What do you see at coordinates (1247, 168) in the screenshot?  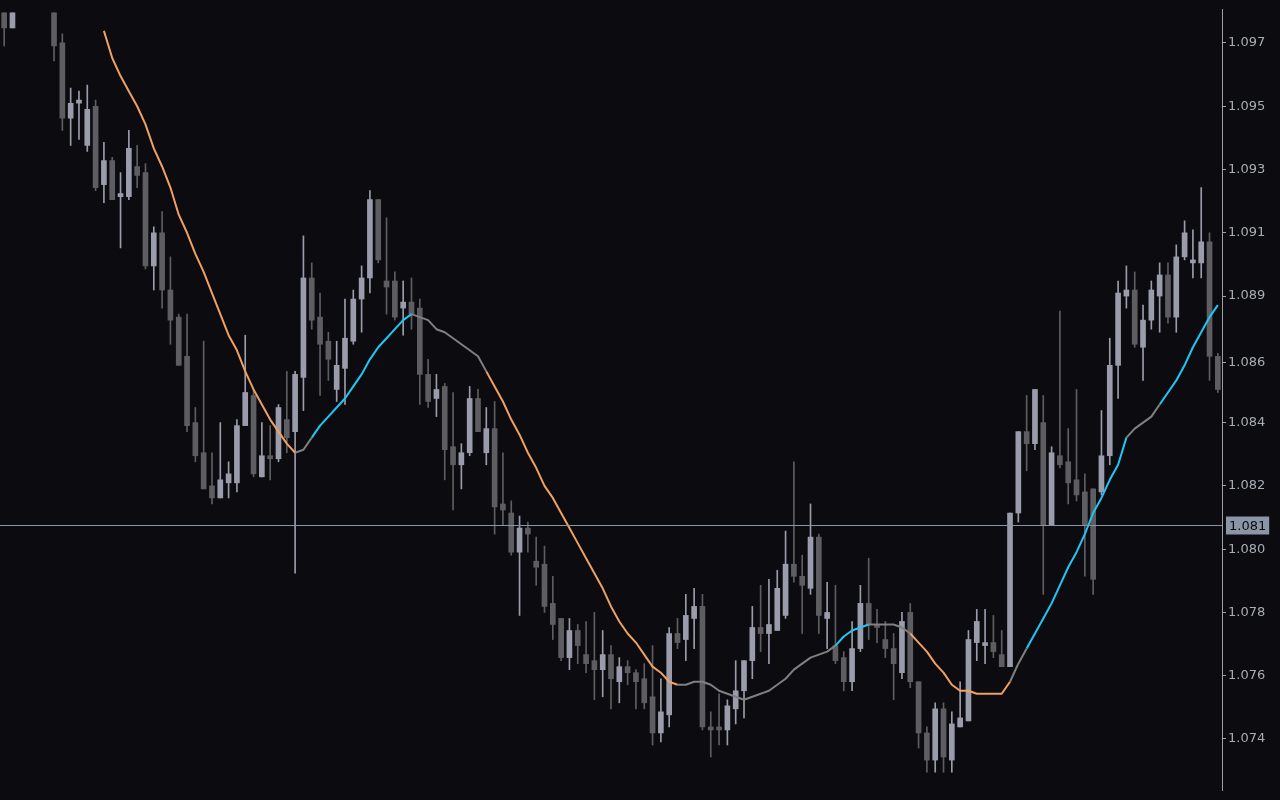 I see `y-tick-label: 1.093` at bounding box center [1247, 168].